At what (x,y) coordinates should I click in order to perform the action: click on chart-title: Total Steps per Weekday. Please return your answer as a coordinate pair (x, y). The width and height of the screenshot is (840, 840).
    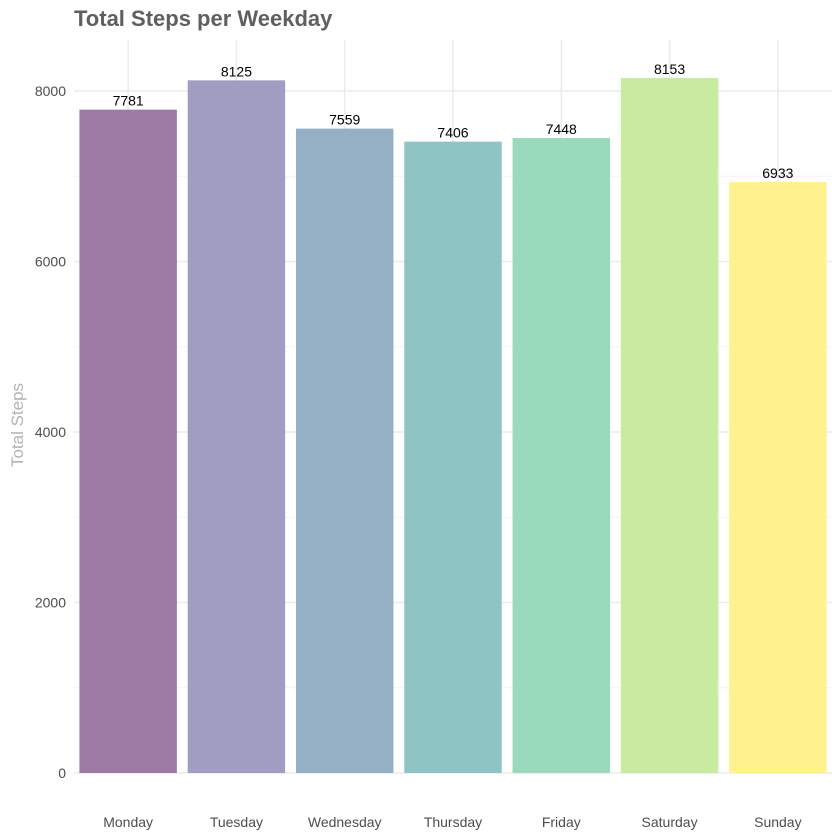
    Looking at the image, I should click on (203, 18).